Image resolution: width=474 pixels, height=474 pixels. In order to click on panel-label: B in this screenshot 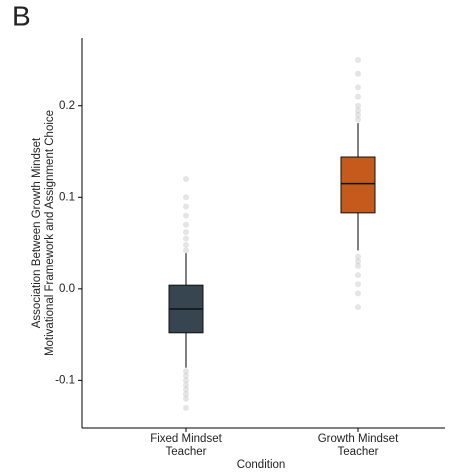, I will do `click(21, 15)`.